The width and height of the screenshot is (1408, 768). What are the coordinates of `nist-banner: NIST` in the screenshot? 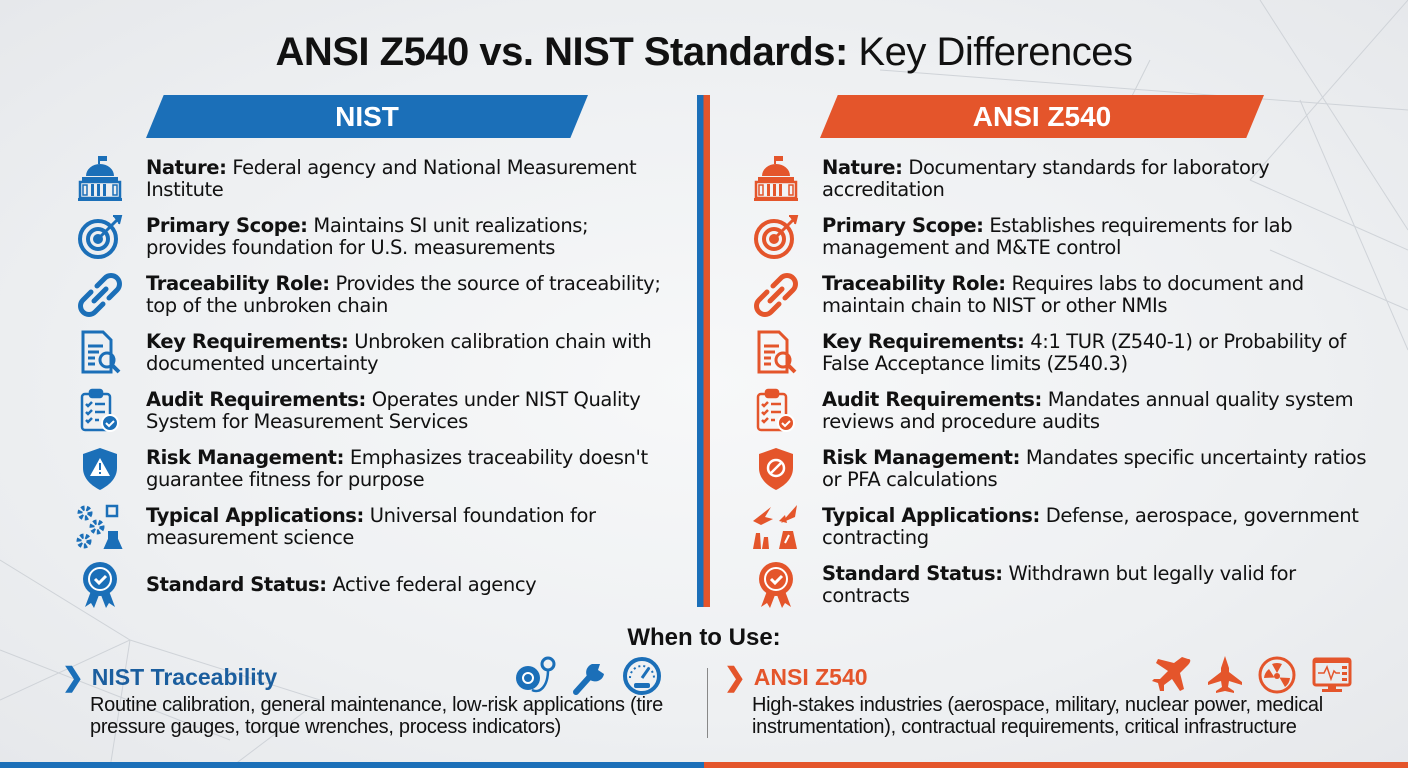 It's located at (367, 116).